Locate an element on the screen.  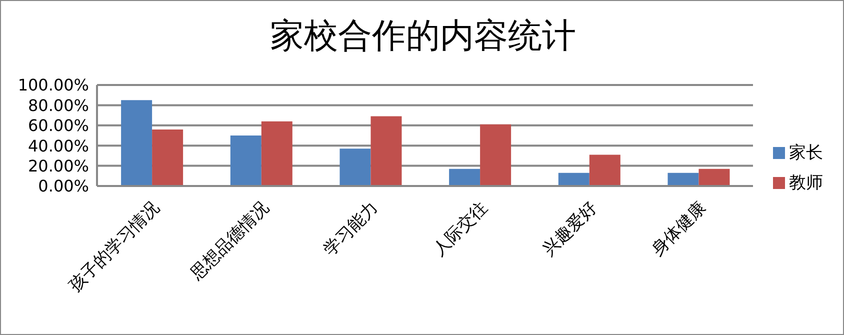
y-tick-label: 0.00% is located at coordinates (63, 186).